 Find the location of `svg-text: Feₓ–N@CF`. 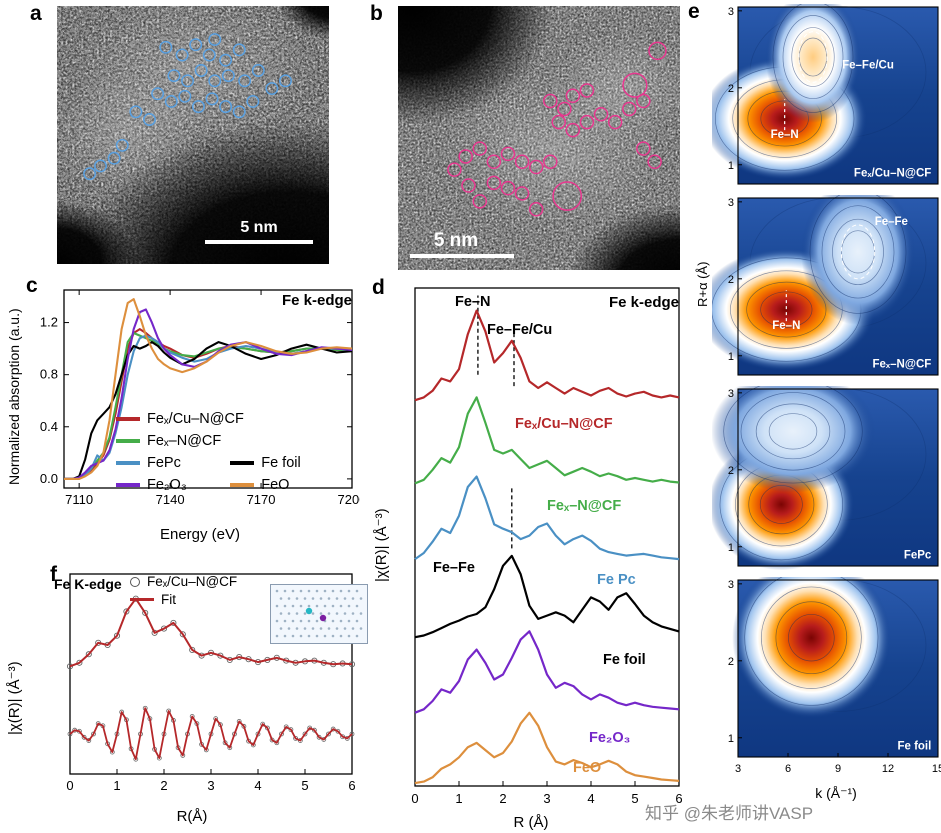

svg-text: Feₓ–N@CF is located at coordinates (901, 364).